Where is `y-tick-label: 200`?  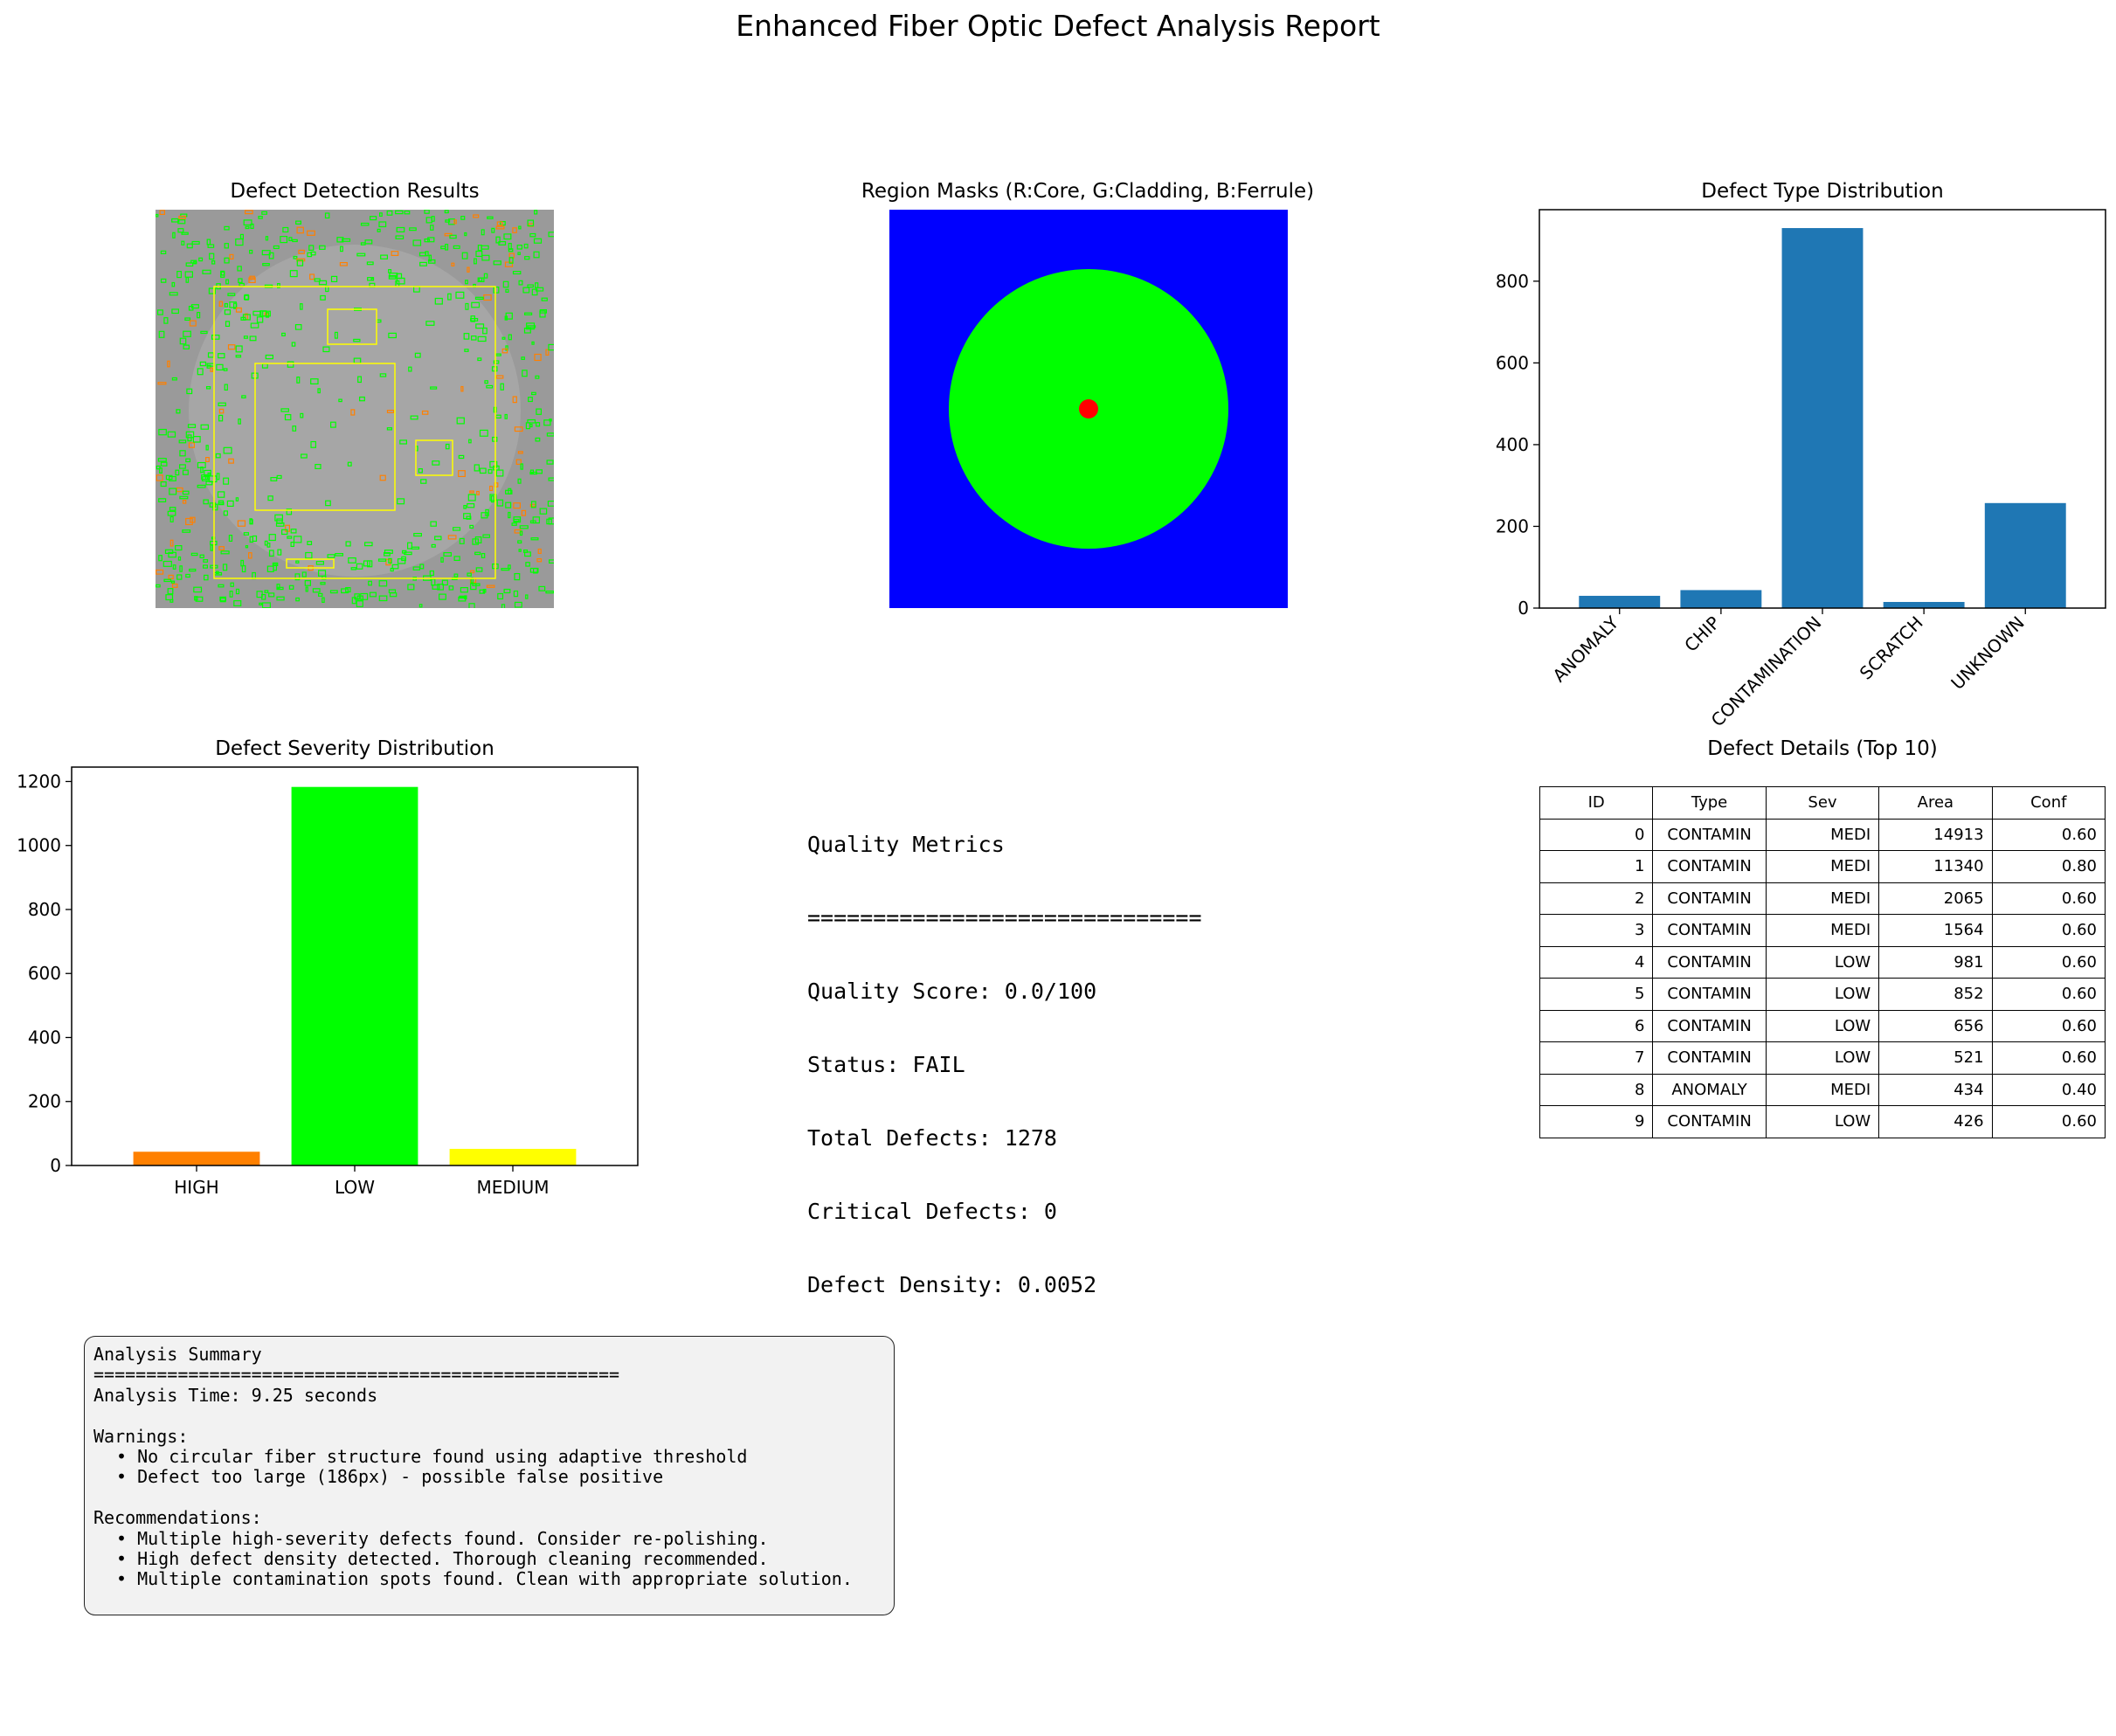 y-tick-label: 200 is located at coordinates (1512, 526).